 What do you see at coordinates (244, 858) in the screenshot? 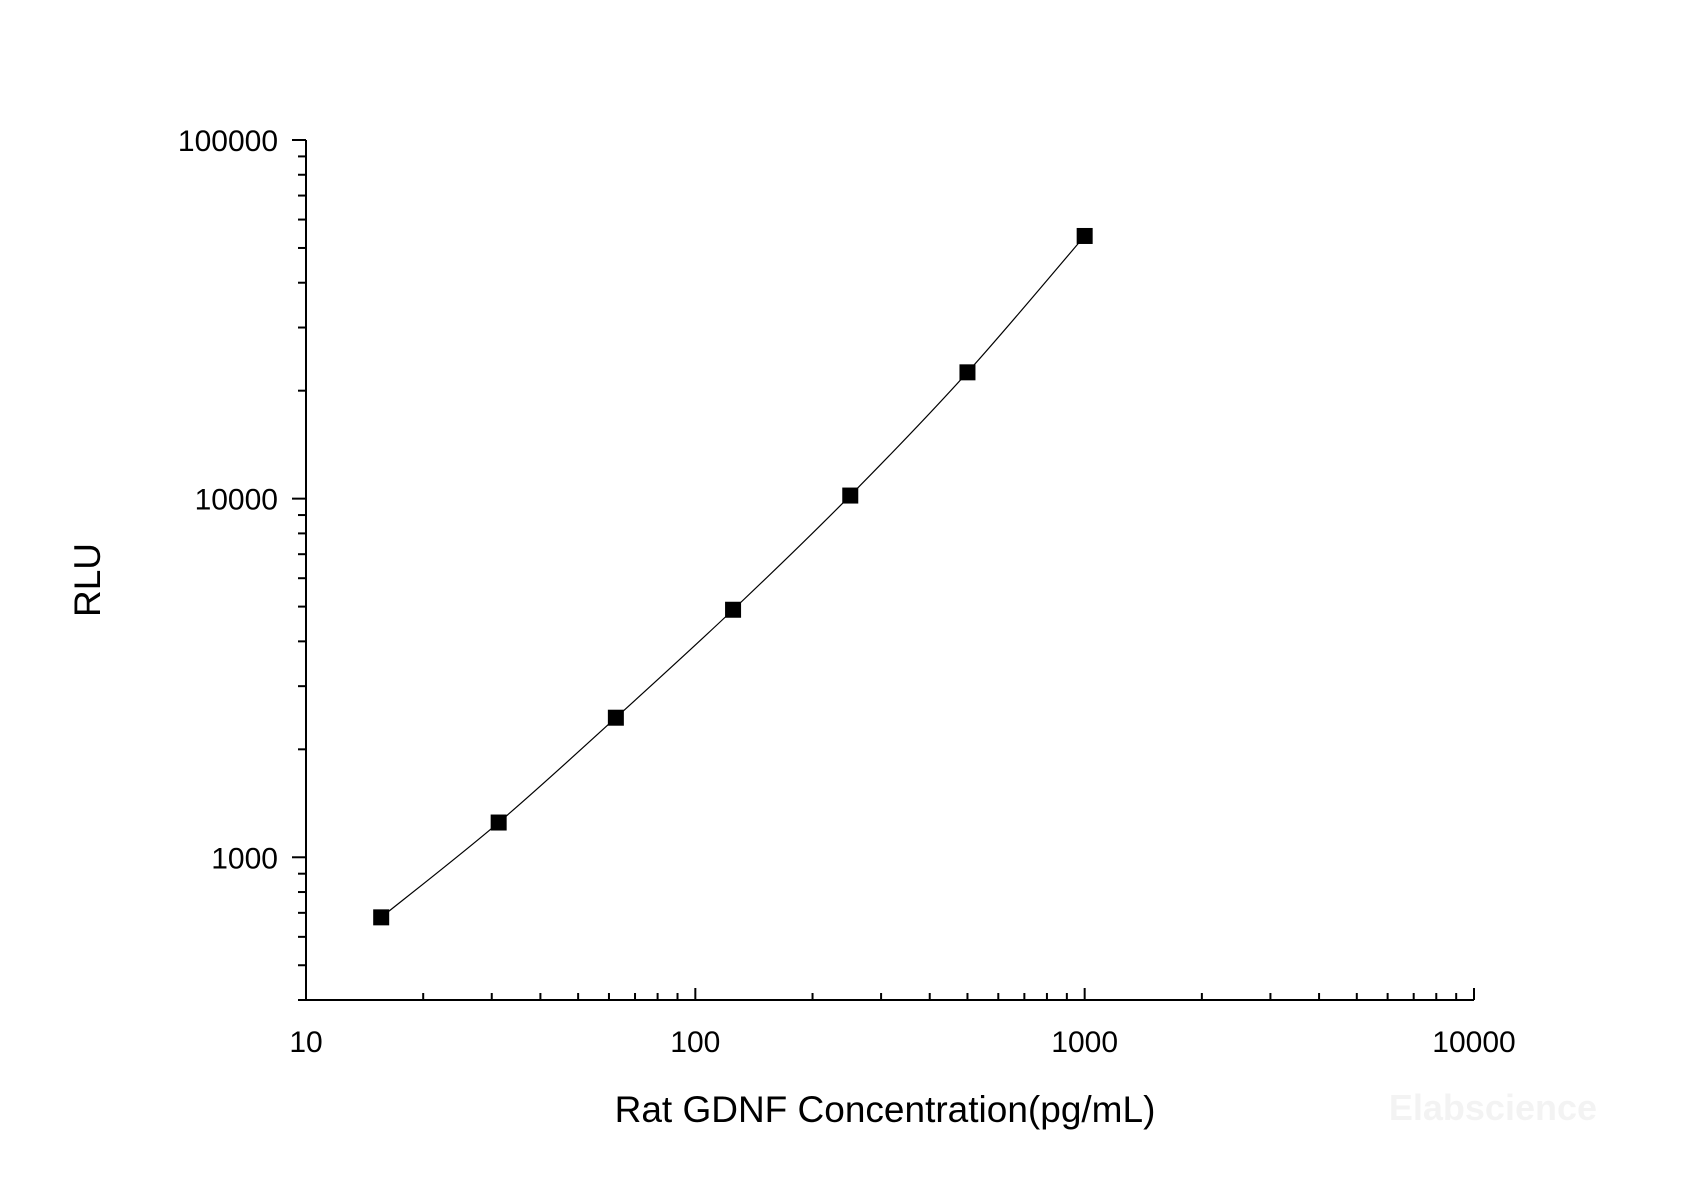
I see `y-tick-label: 1000` at bounding box center [244, 858].